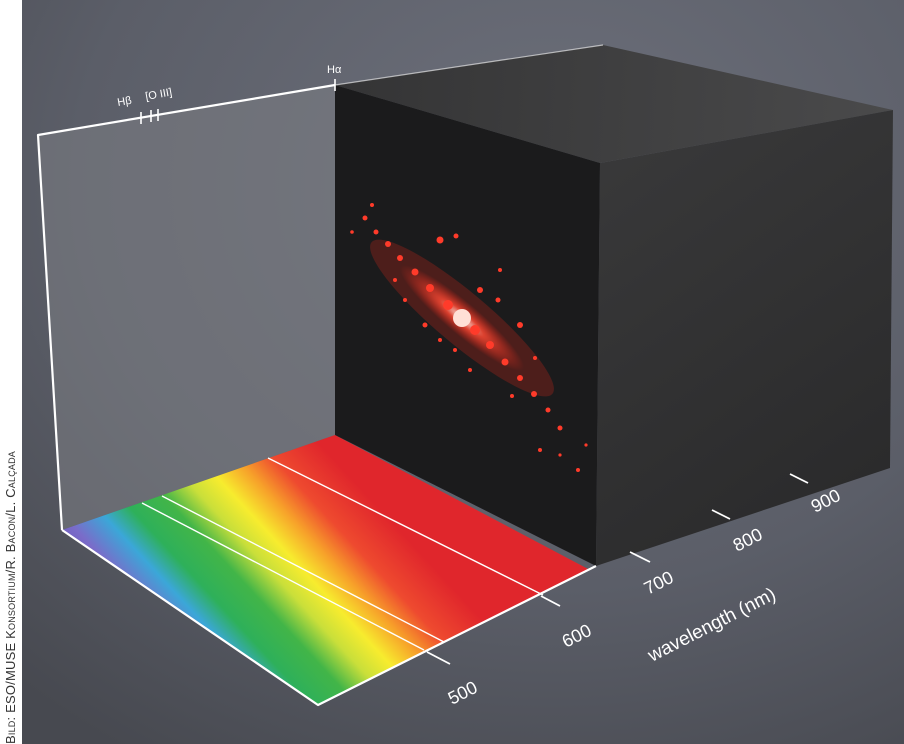 The height and width of the screenshot is (744, 904). Describe the element at coordinates (158, 94) in the screenshot. I see `label-o-iii: [O III]` at that location.